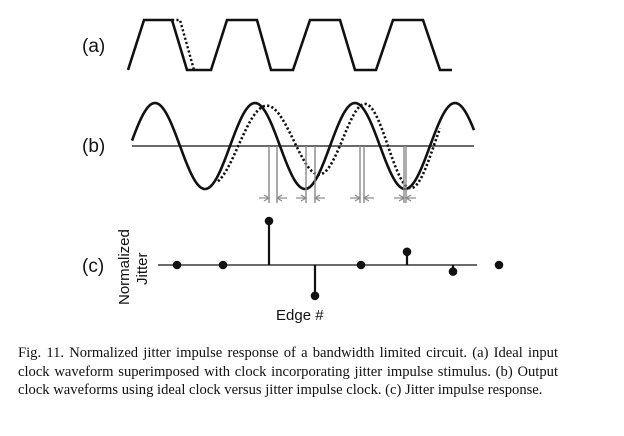 The image size is (624, 436). What do you see at coordinates (338, 258) in the screenshot?
I see `stem-series` at bounding box center [338, 258].